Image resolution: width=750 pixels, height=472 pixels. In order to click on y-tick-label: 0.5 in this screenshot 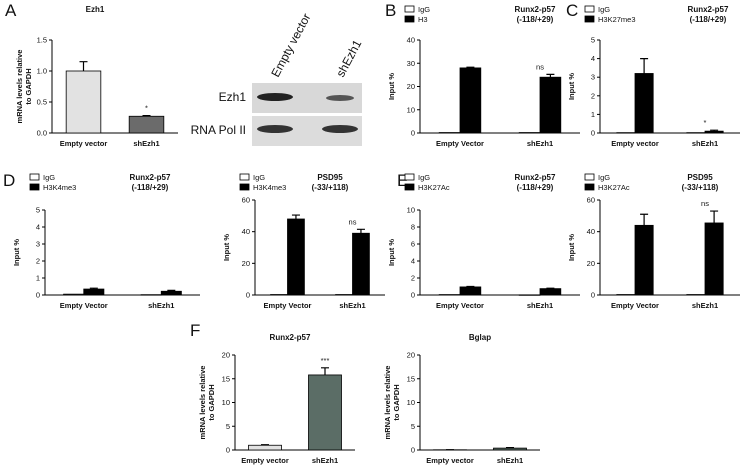, I will do `click(42, 102)`.